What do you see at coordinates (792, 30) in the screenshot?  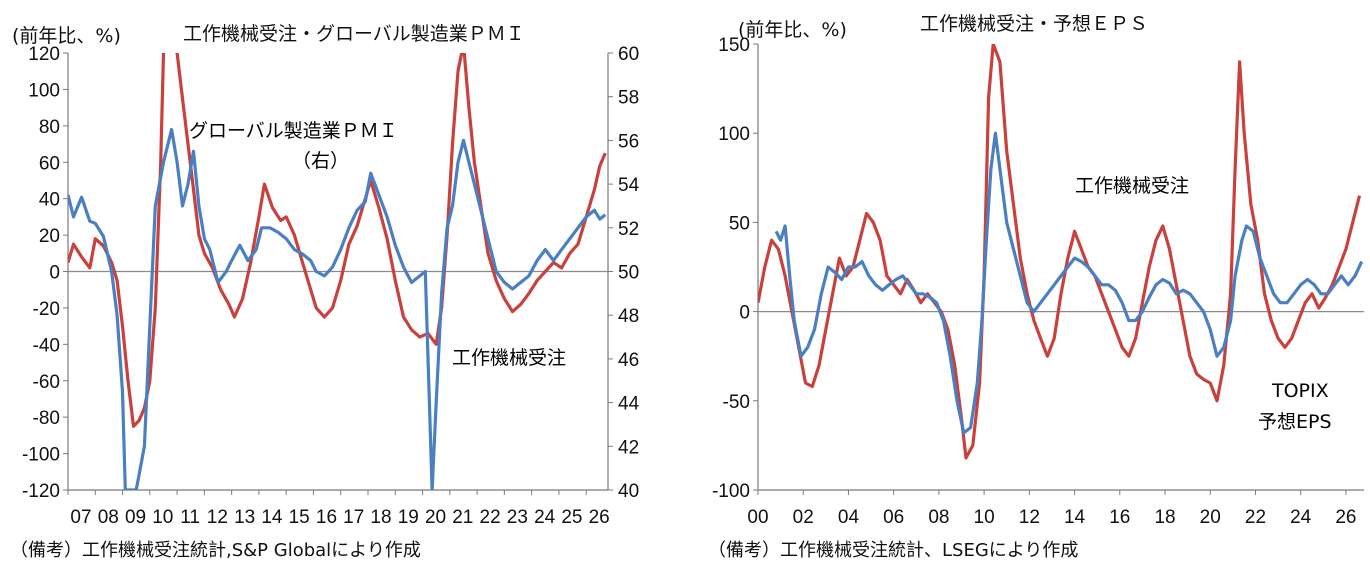 I see `right-ylabel: (前年比、%)` at bounding box center [792, 30].